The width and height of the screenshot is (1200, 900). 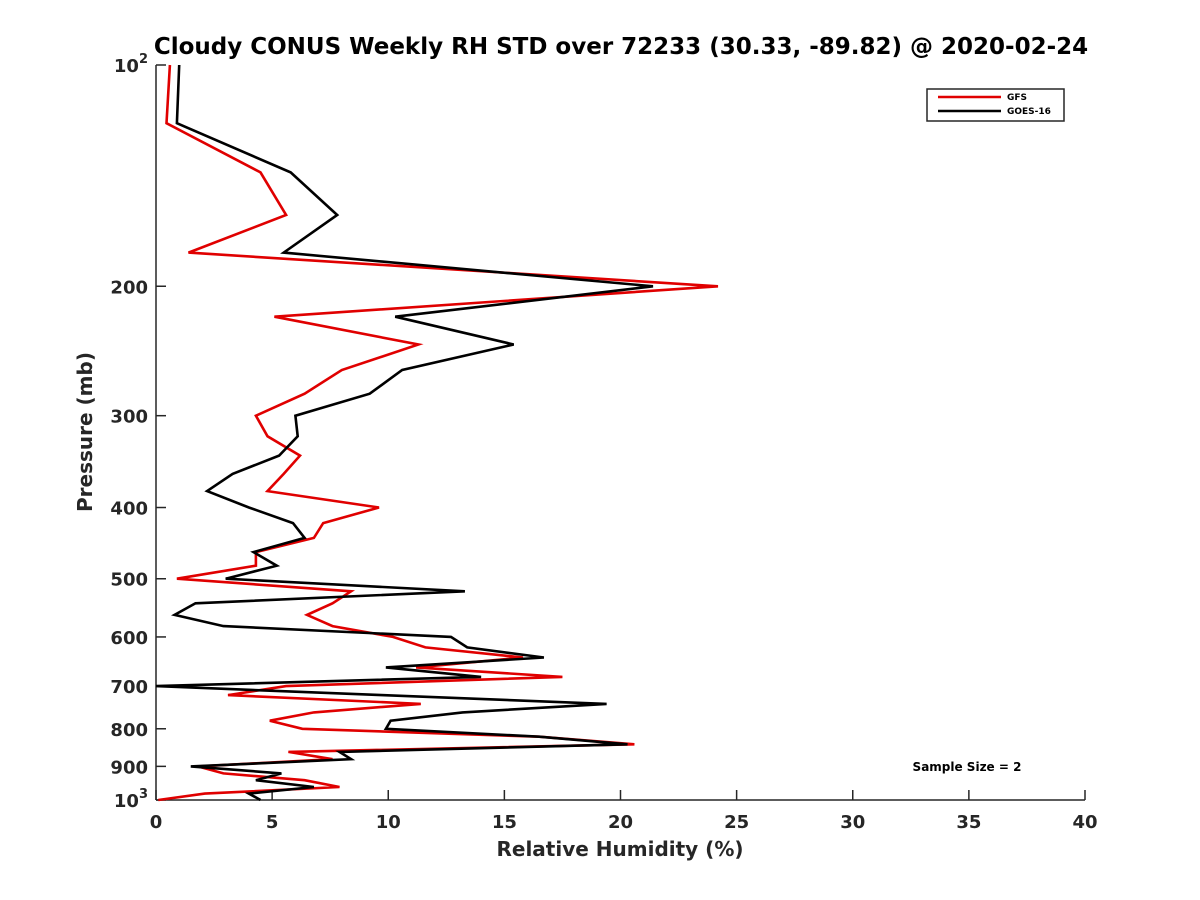 I want to click on x-tick-label: 35, so click(x=968, y=822).